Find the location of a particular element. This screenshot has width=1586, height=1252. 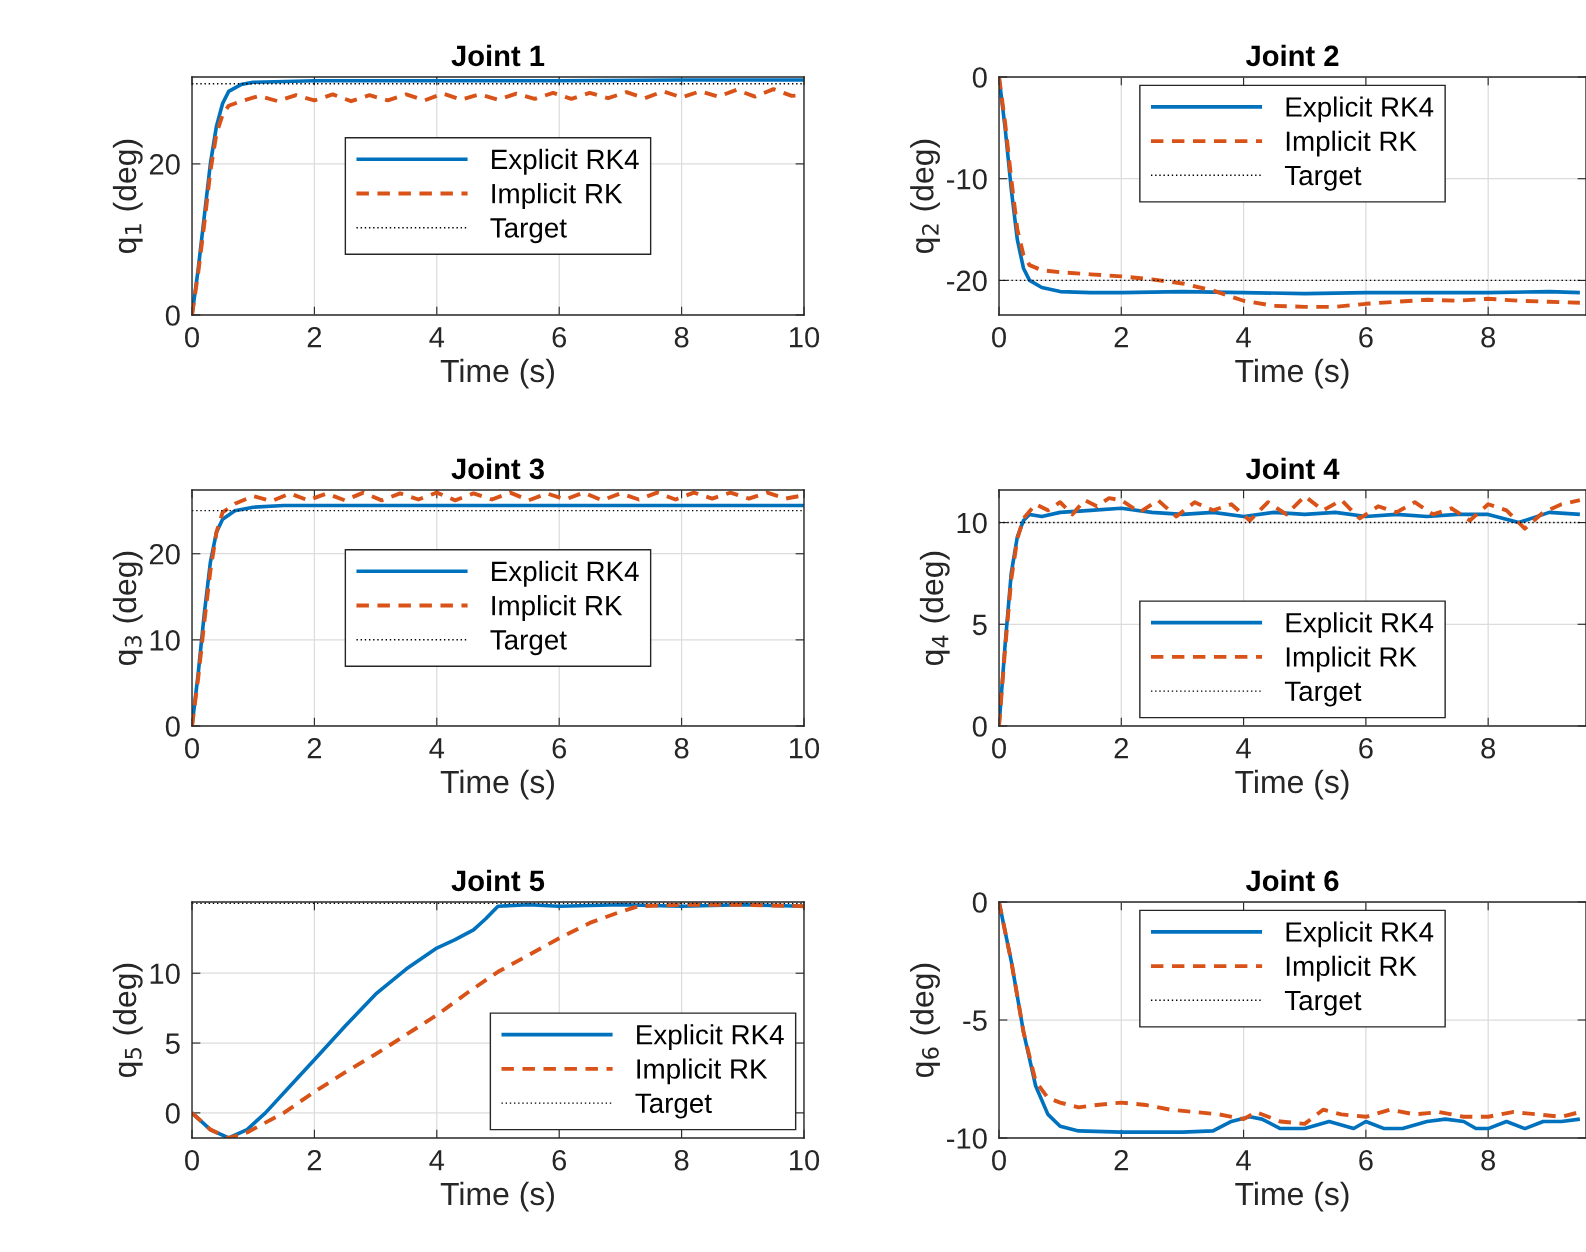

y-axis-title: q$_{6}$ (deg) is located at coordinates (925, 1020).